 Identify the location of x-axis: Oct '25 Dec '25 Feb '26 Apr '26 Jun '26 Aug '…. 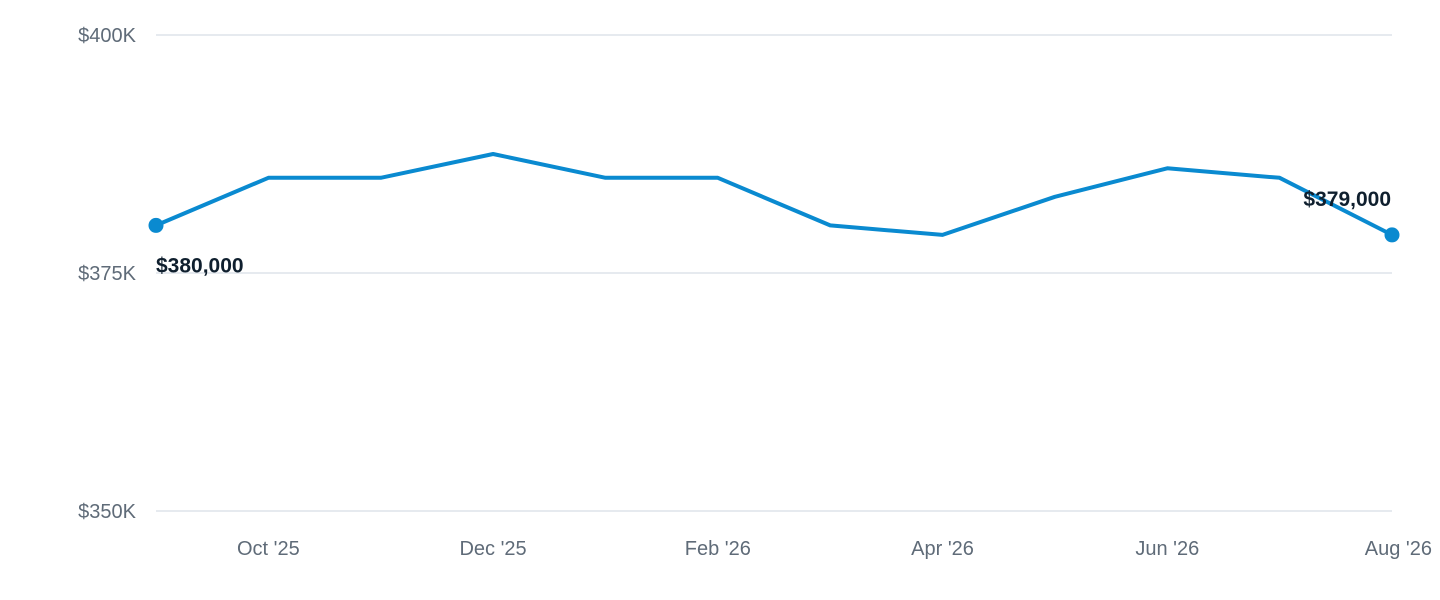
(834, 549).